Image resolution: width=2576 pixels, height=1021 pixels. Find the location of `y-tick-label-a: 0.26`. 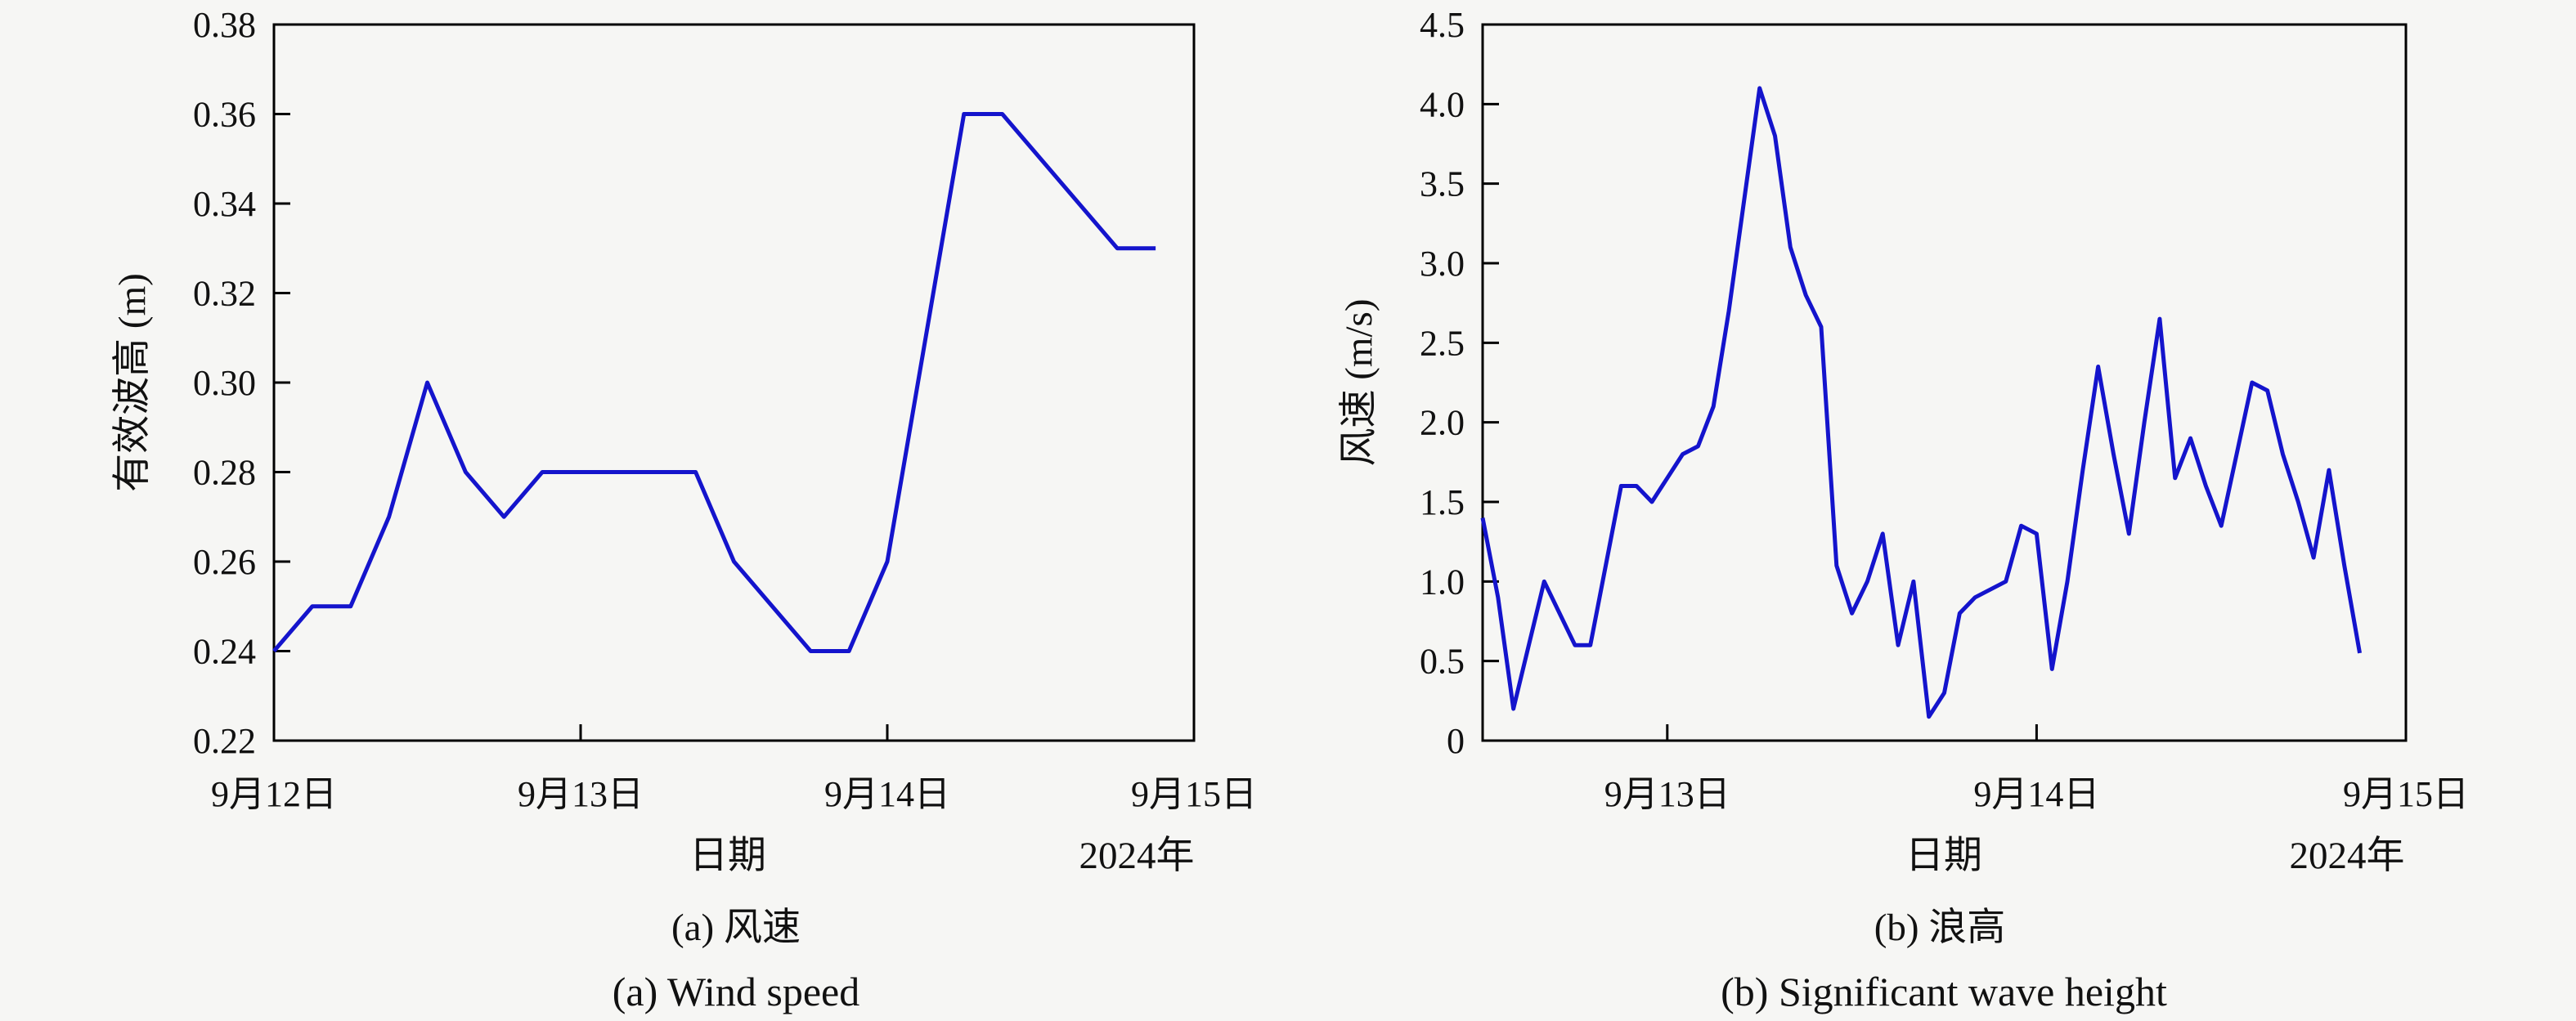

y-tick-label-a: 0.26 is located at coordinates (224, 562).